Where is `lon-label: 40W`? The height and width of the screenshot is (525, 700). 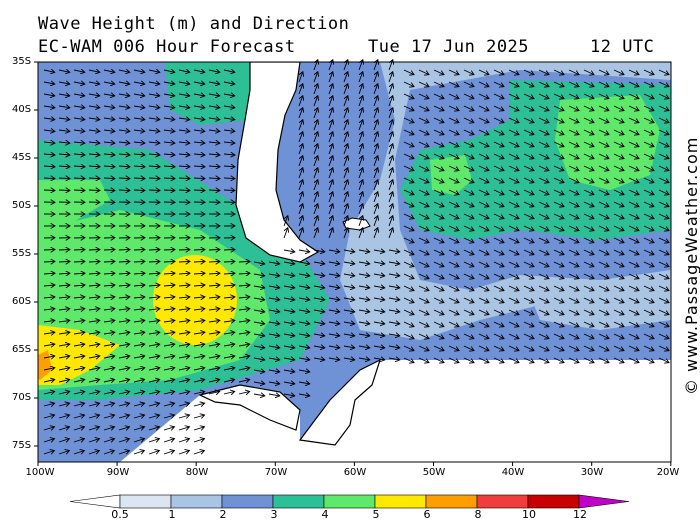 lon-label: 40W is located at coordinates (513, 472).